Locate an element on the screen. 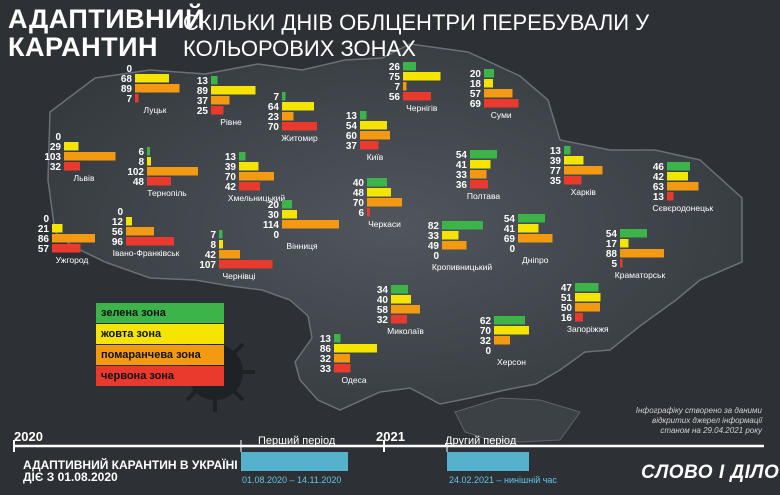 Image resolution: width=780 pixels, height=495 pixels. period1-dates: 01.08.2020 – 14.11.2020 is located at coordinates (292, 480).